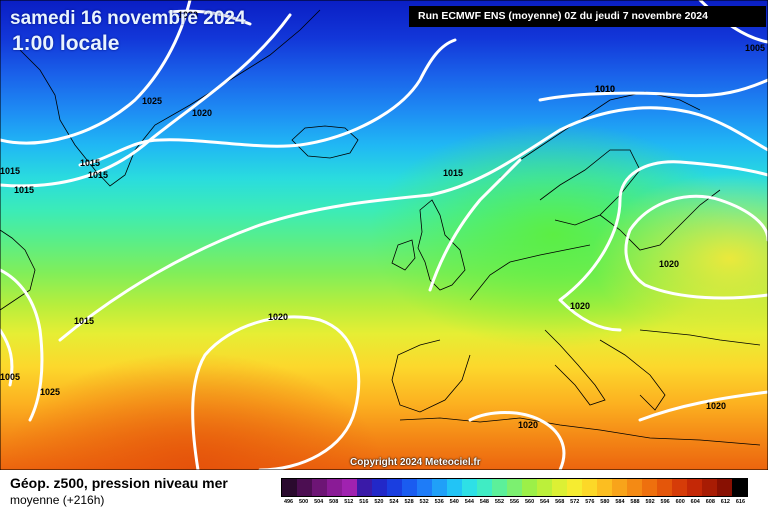 Image resolution: width=768 pixels, height=512 pixels. I want to click on scale-tick-label: 616, so click(740, 502).